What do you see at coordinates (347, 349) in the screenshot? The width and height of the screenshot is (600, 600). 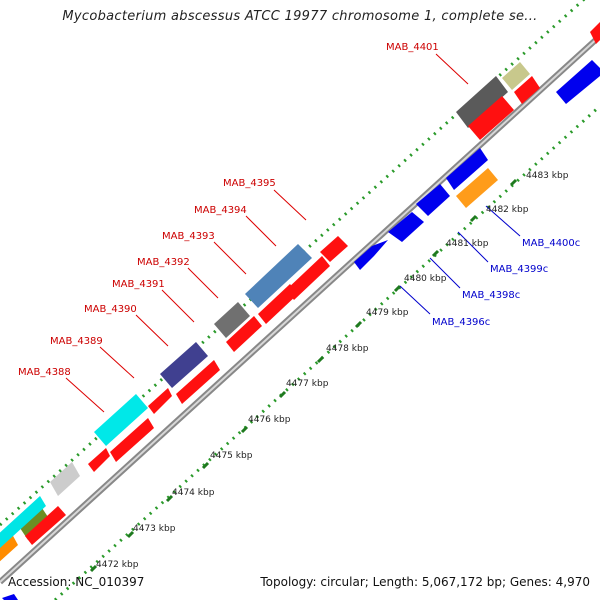 I see `tick-label: 4478 kbp` at bounding box center [347, 349].